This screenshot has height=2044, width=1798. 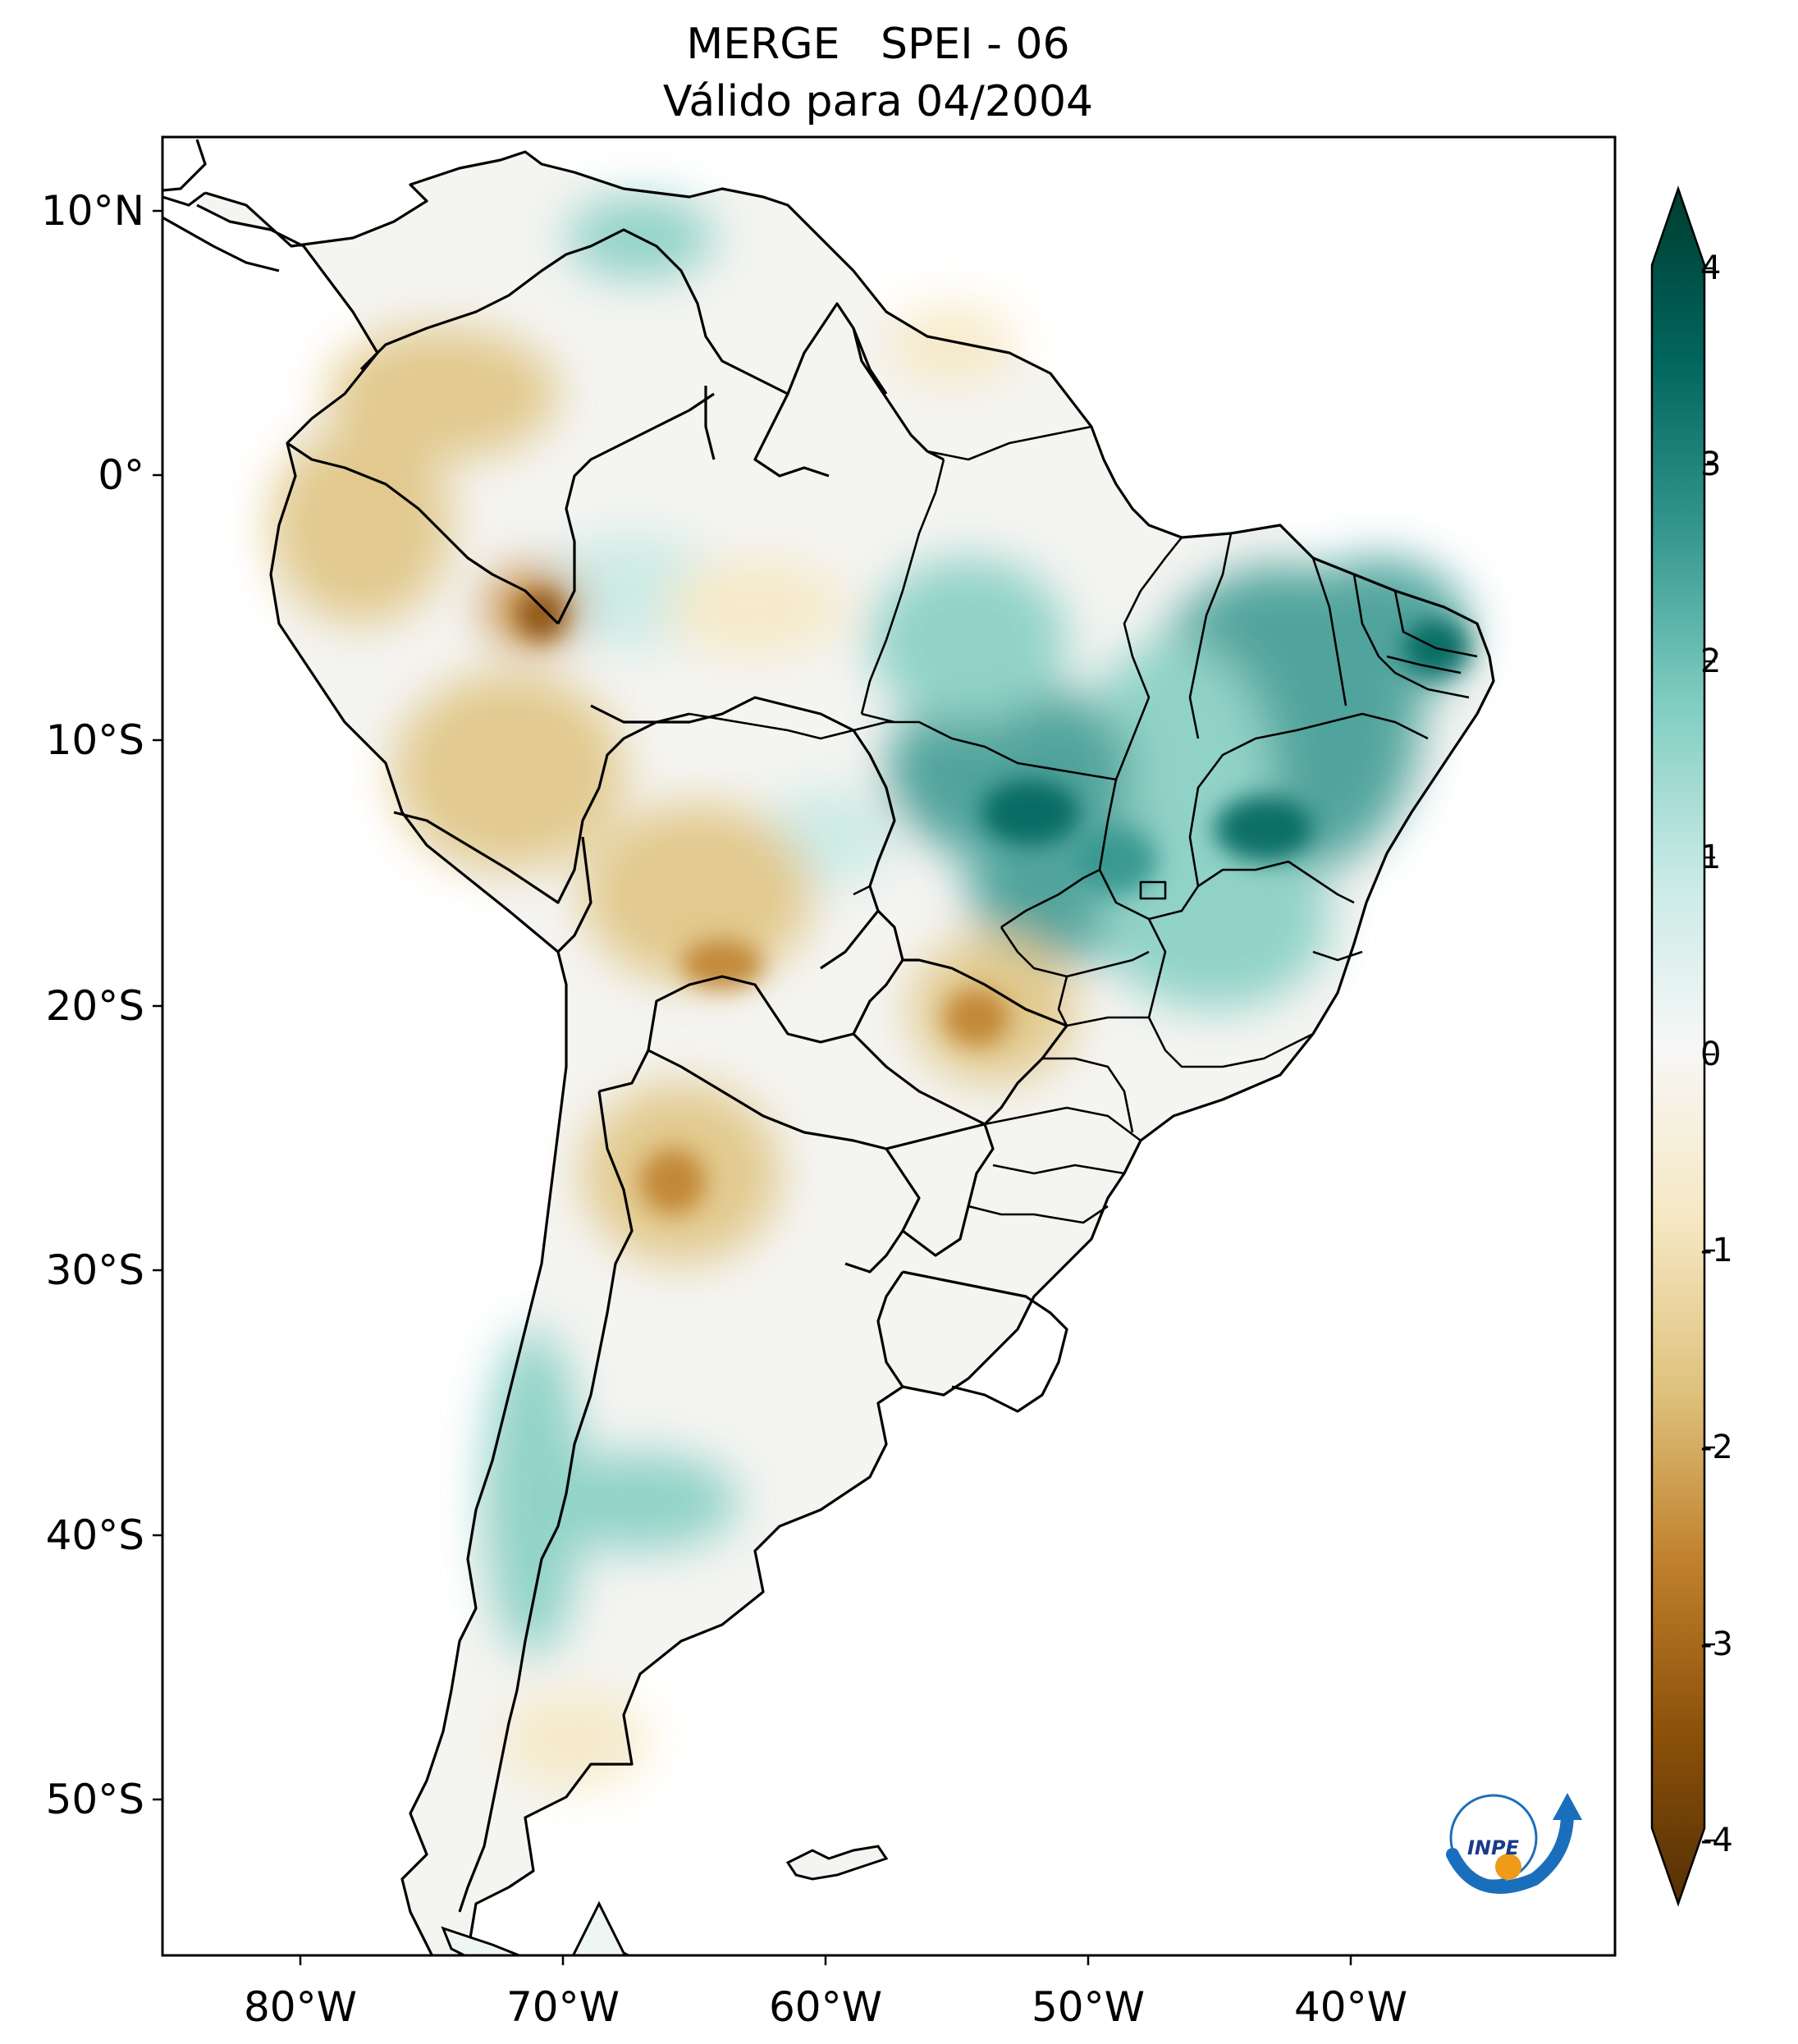 I want to click on colorbar-label-neg1: -1, so click(x=1716, y=1250).